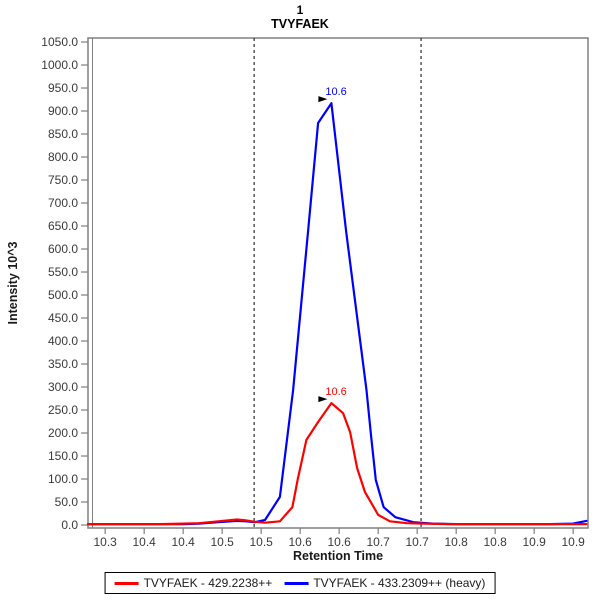 Image resolution: width=600 pixels, height=600 pixels. Describe the element at coordinates (300, 24) in the screenshot. I see `peptide-title: TVYFAEK` at that location.